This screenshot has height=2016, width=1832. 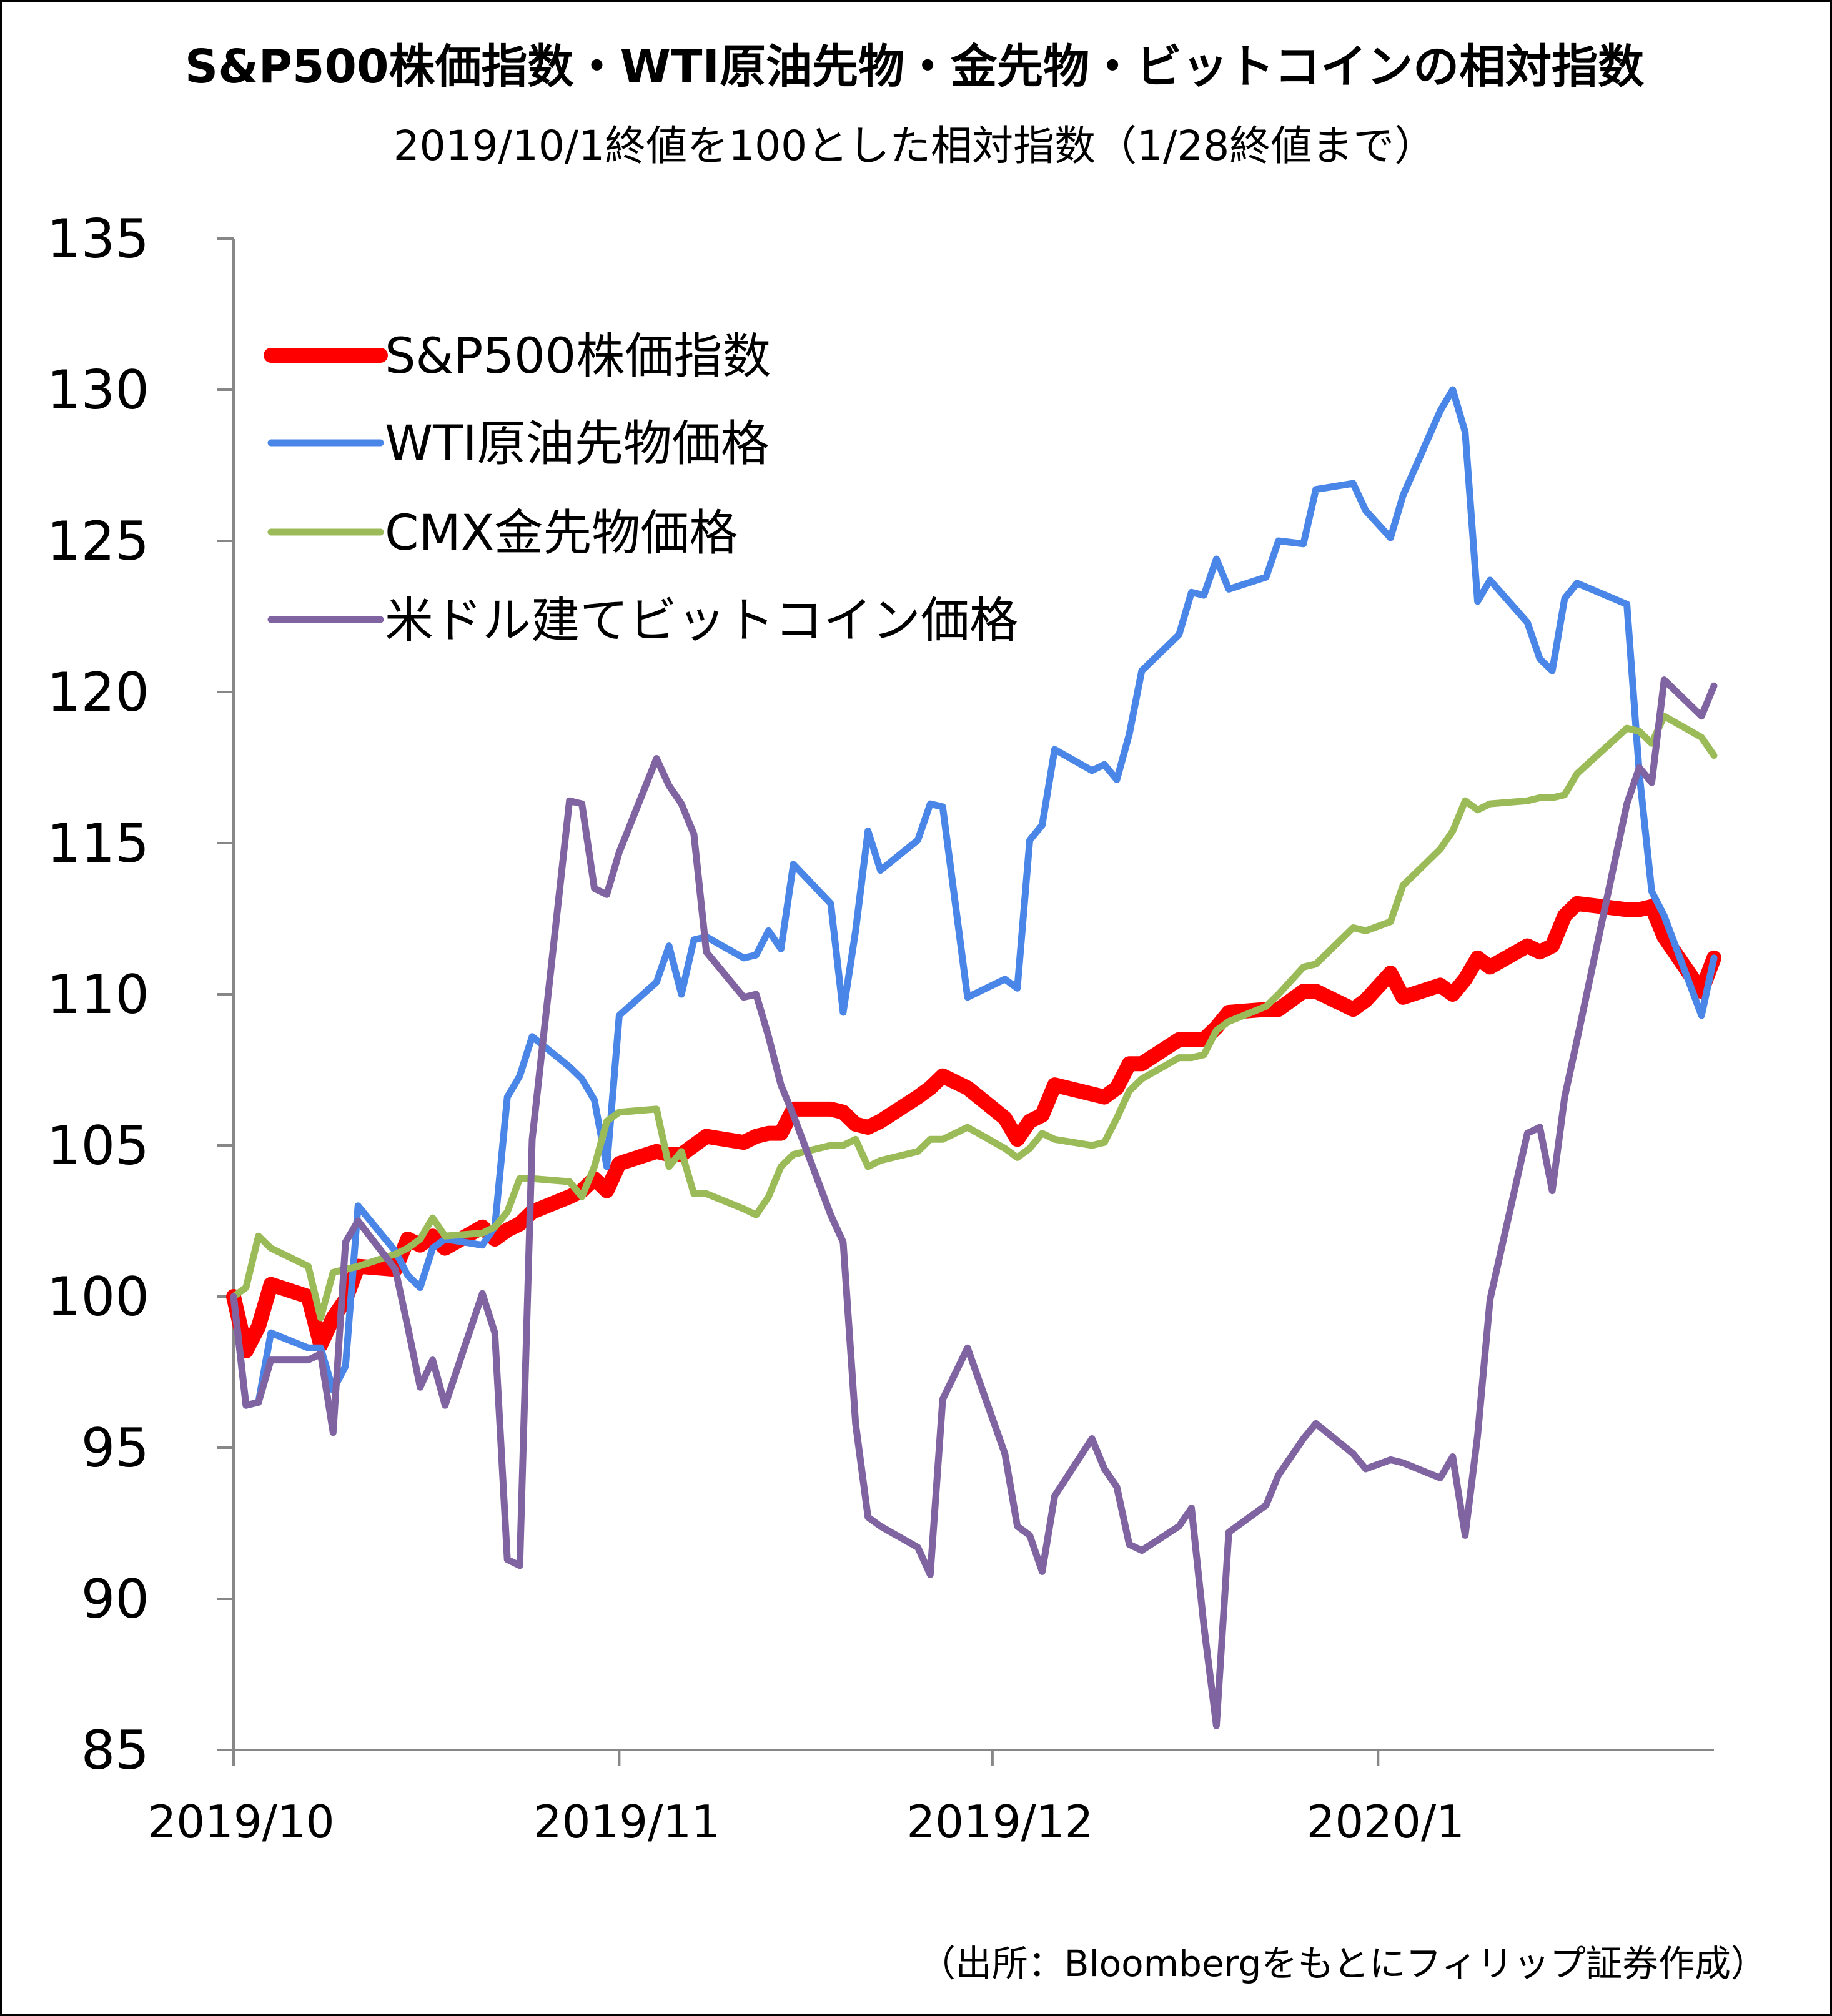 What do you see at coordinates (1000, 1822) in the screenshot?
I see `x-tick-label: 2019/12` at bounding box center [1000, 1822].